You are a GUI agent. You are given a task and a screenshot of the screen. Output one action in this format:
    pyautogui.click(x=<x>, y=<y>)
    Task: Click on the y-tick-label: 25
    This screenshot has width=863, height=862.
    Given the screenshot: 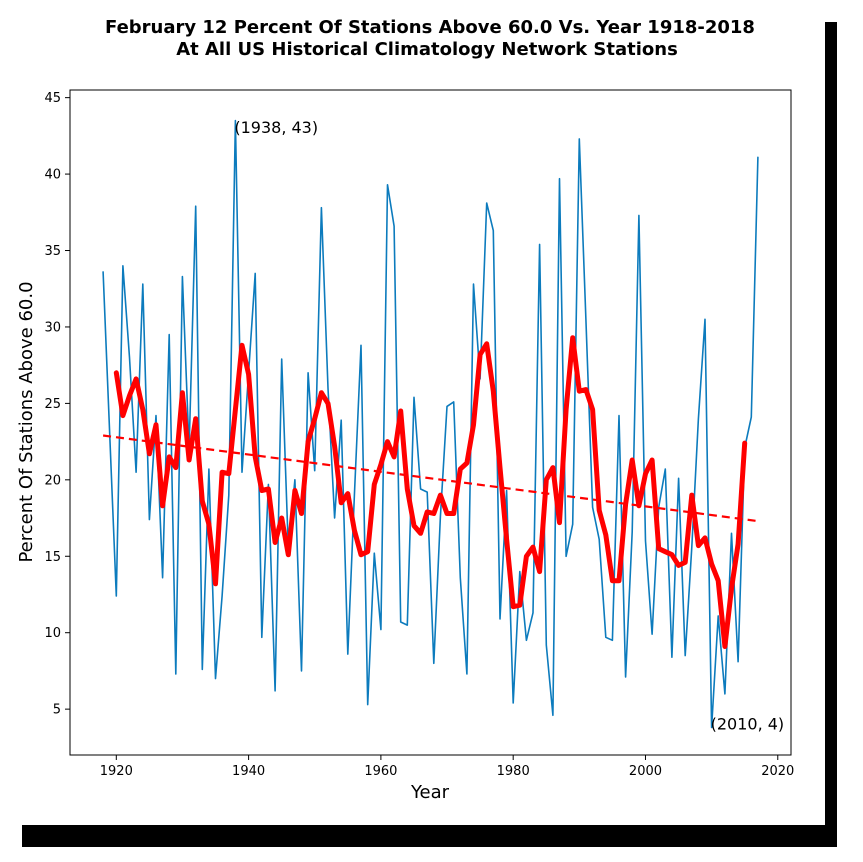 What is the action you would take?
    pyautogui.click(x=52, y=404)
    